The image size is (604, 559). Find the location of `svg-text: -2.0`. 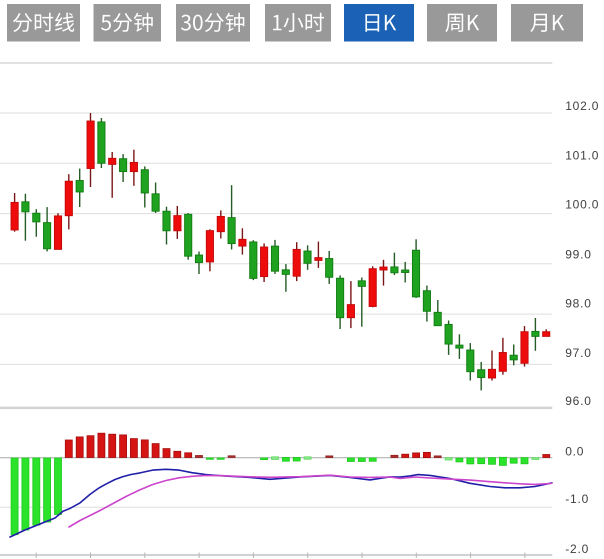

svg-text: -2.0 is located at coordinates (577, 549).